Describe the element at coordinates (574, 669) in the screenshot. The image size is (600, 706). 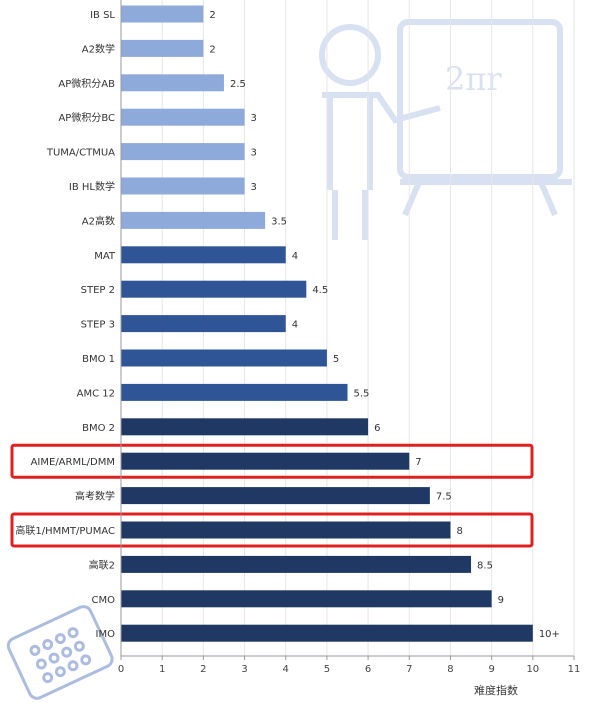
I see `x-tick-label: 11` at that location.